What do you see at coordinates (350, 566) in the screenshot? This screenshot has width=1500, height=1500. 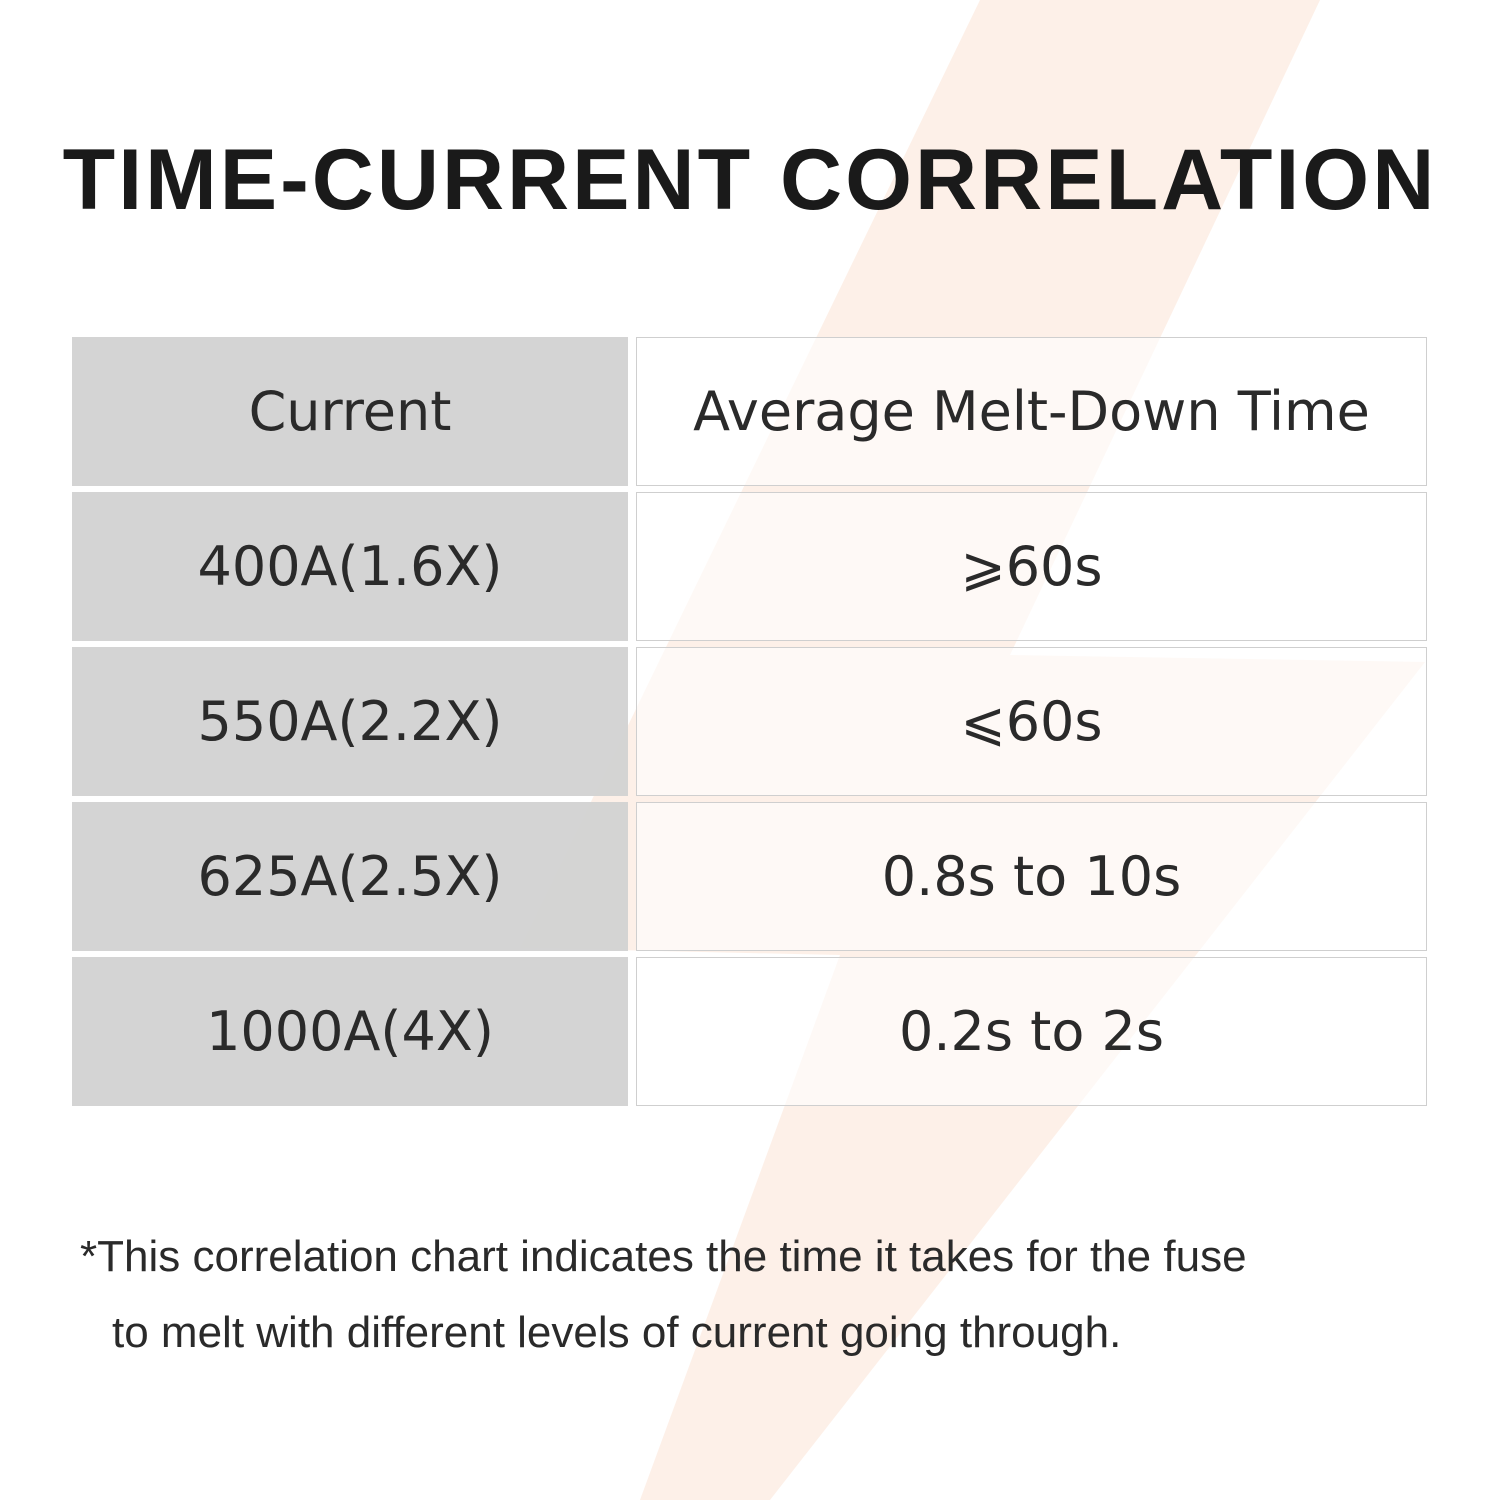 I see `table-cell: 400A(1.6X)` at bounding box center [350, 566].